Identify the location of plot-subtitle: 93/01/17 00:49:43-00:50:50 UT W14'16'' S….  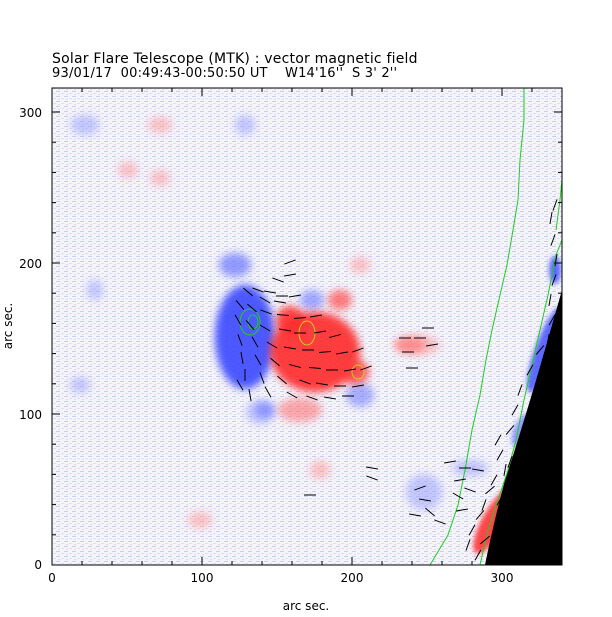
(225, 73).